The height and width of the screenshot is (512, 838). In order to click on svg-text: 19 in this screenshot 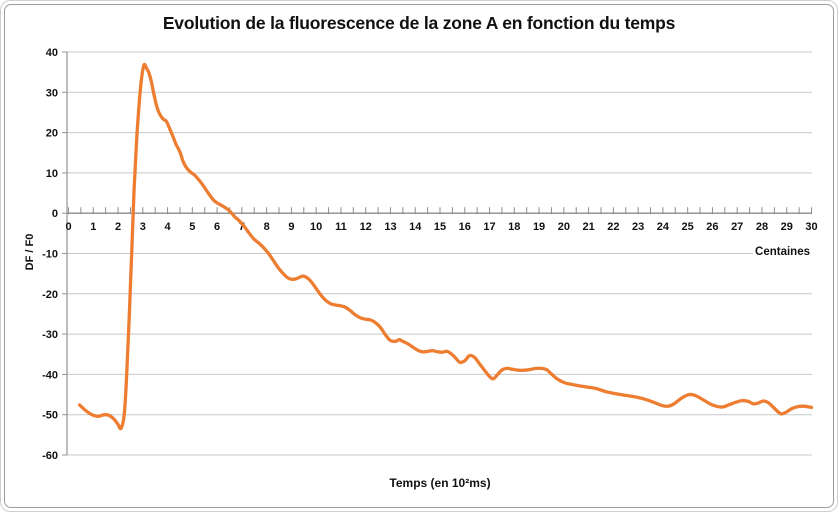, I will do `click(539, 227)`.